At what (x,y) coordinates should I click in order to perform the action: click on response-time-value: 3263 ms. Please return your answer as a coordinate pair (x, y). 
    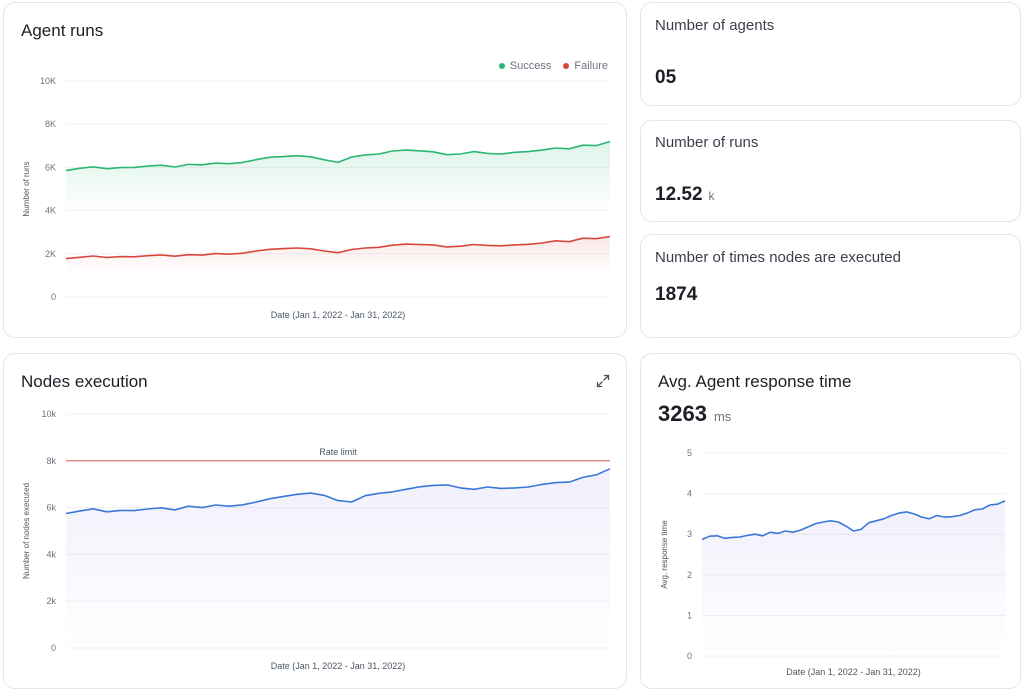
    Looking at the image, I should click on (694, 414).